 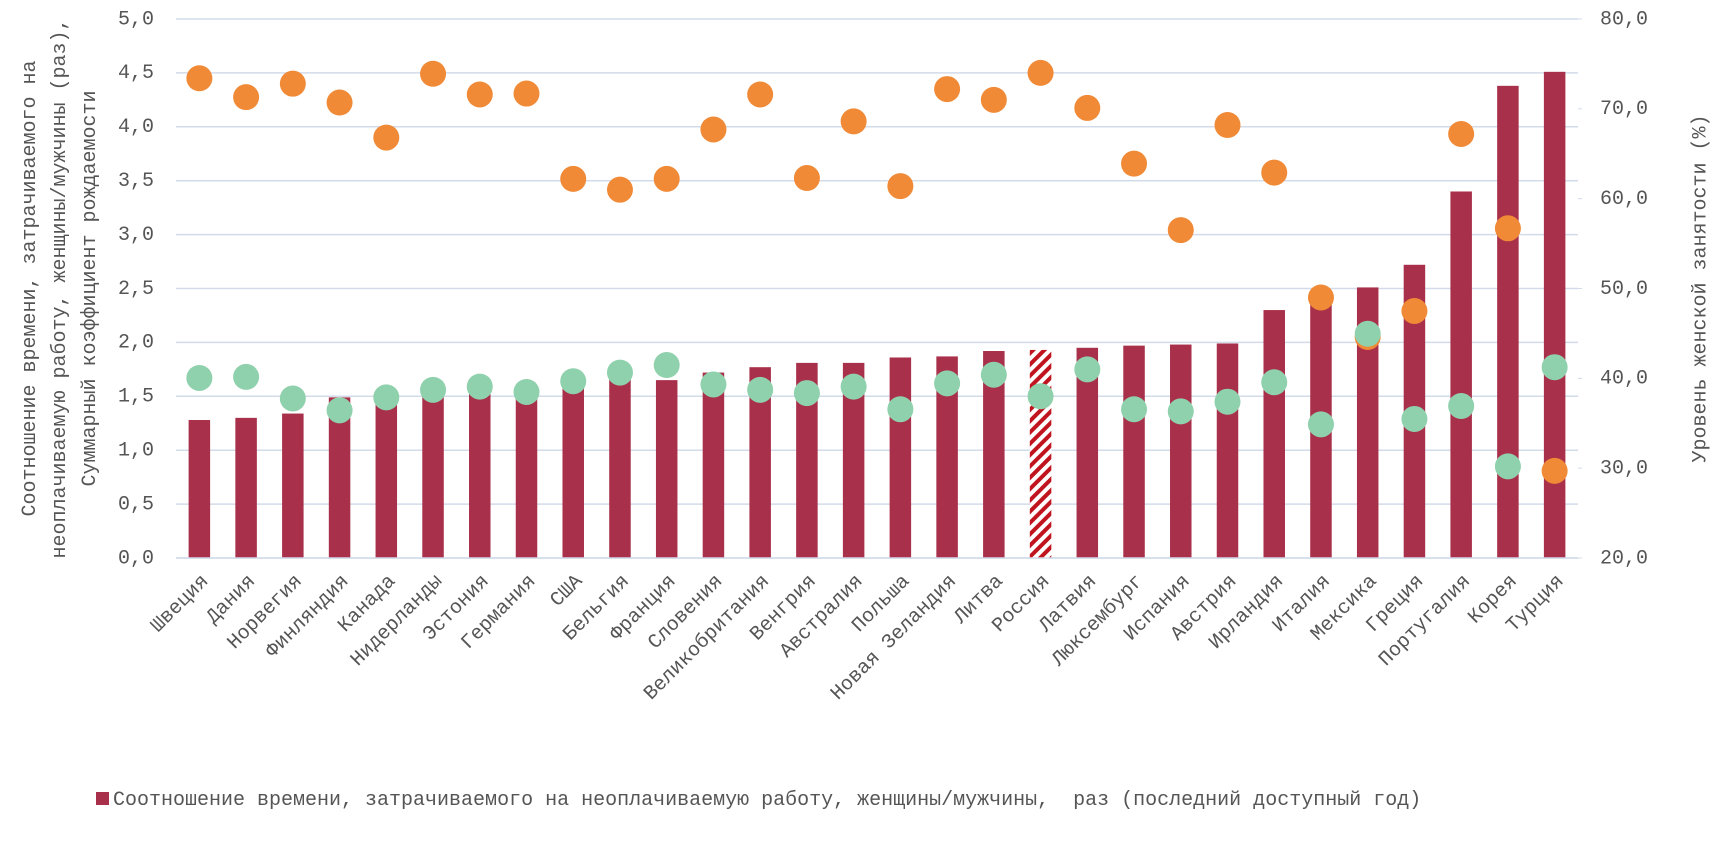 What do you see at coordinates (136, 235) in the screenshot?
I see `y-tick-label: 3,0` at bounding box center [136, 235].